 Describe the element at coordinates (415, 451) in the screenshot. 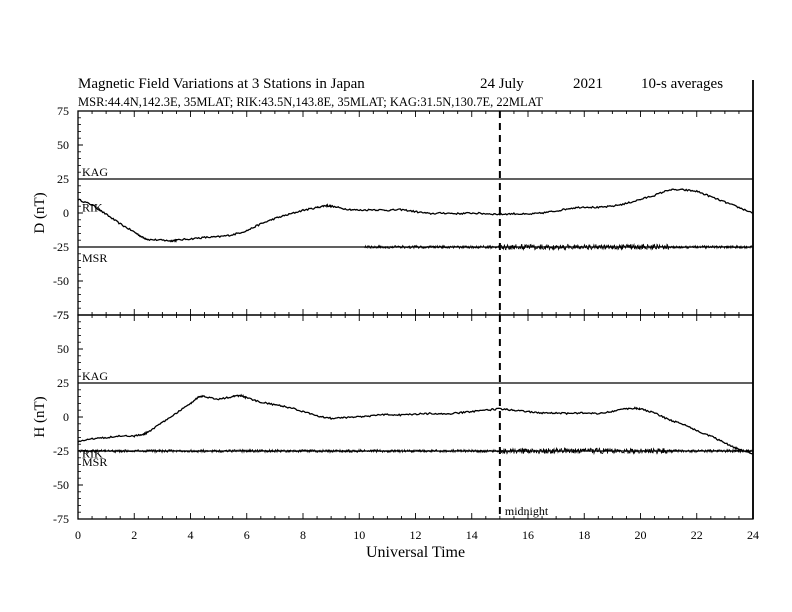

I see `series-msr-H` at that location.